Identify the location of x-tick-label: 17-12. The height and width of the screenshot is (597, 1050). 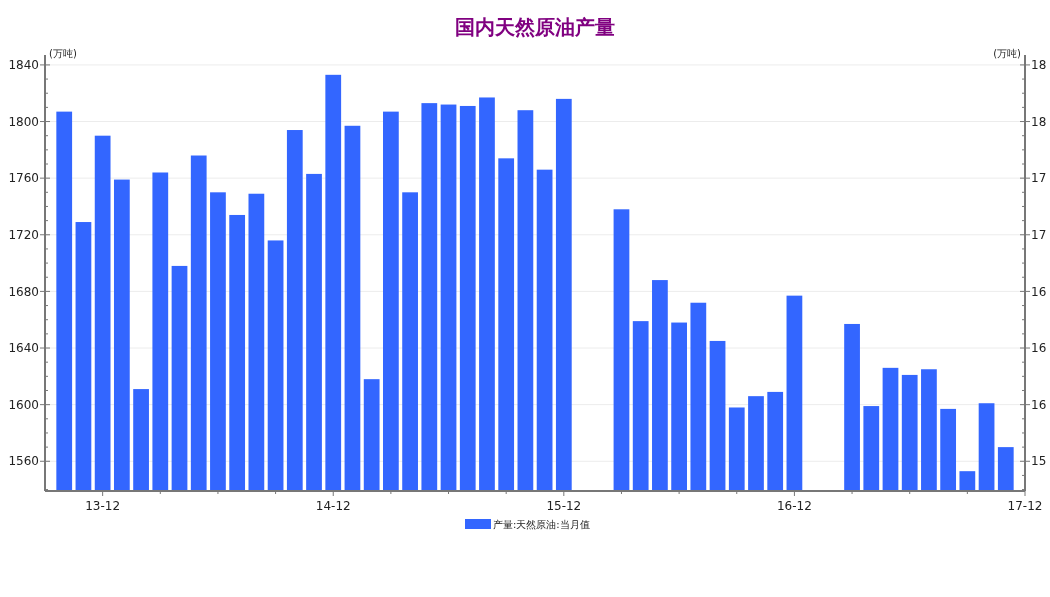
(1025, 506).